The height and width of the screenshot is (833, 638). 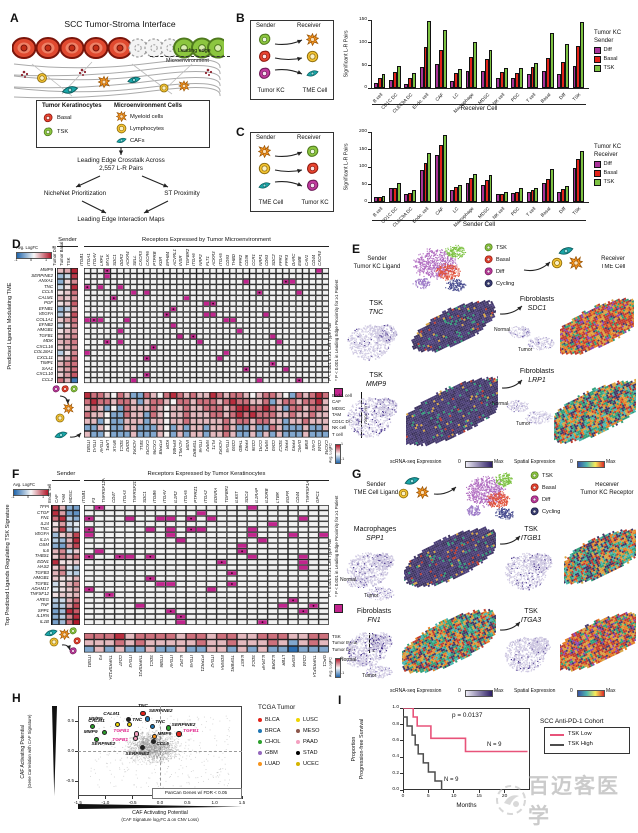 I want to click on sig-legend-line1: P < 0.001 in ≥1 Cell Type Pair, so click(x=330, y=567).